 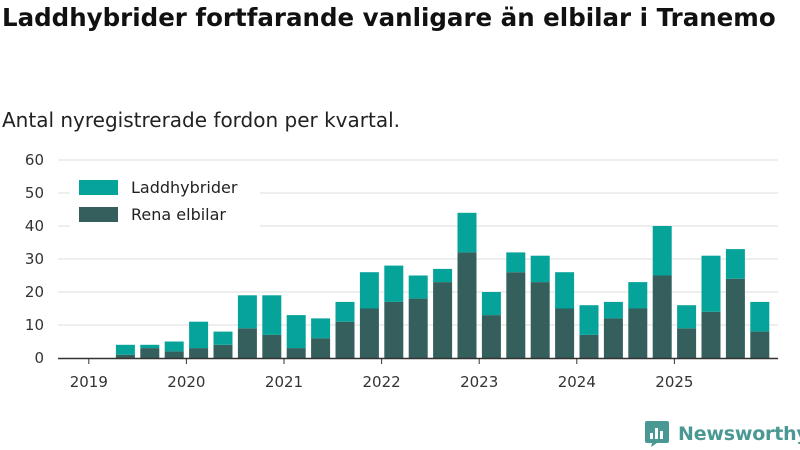 I want to click on x-tick-label: 2019, so click(x=89, y=382).